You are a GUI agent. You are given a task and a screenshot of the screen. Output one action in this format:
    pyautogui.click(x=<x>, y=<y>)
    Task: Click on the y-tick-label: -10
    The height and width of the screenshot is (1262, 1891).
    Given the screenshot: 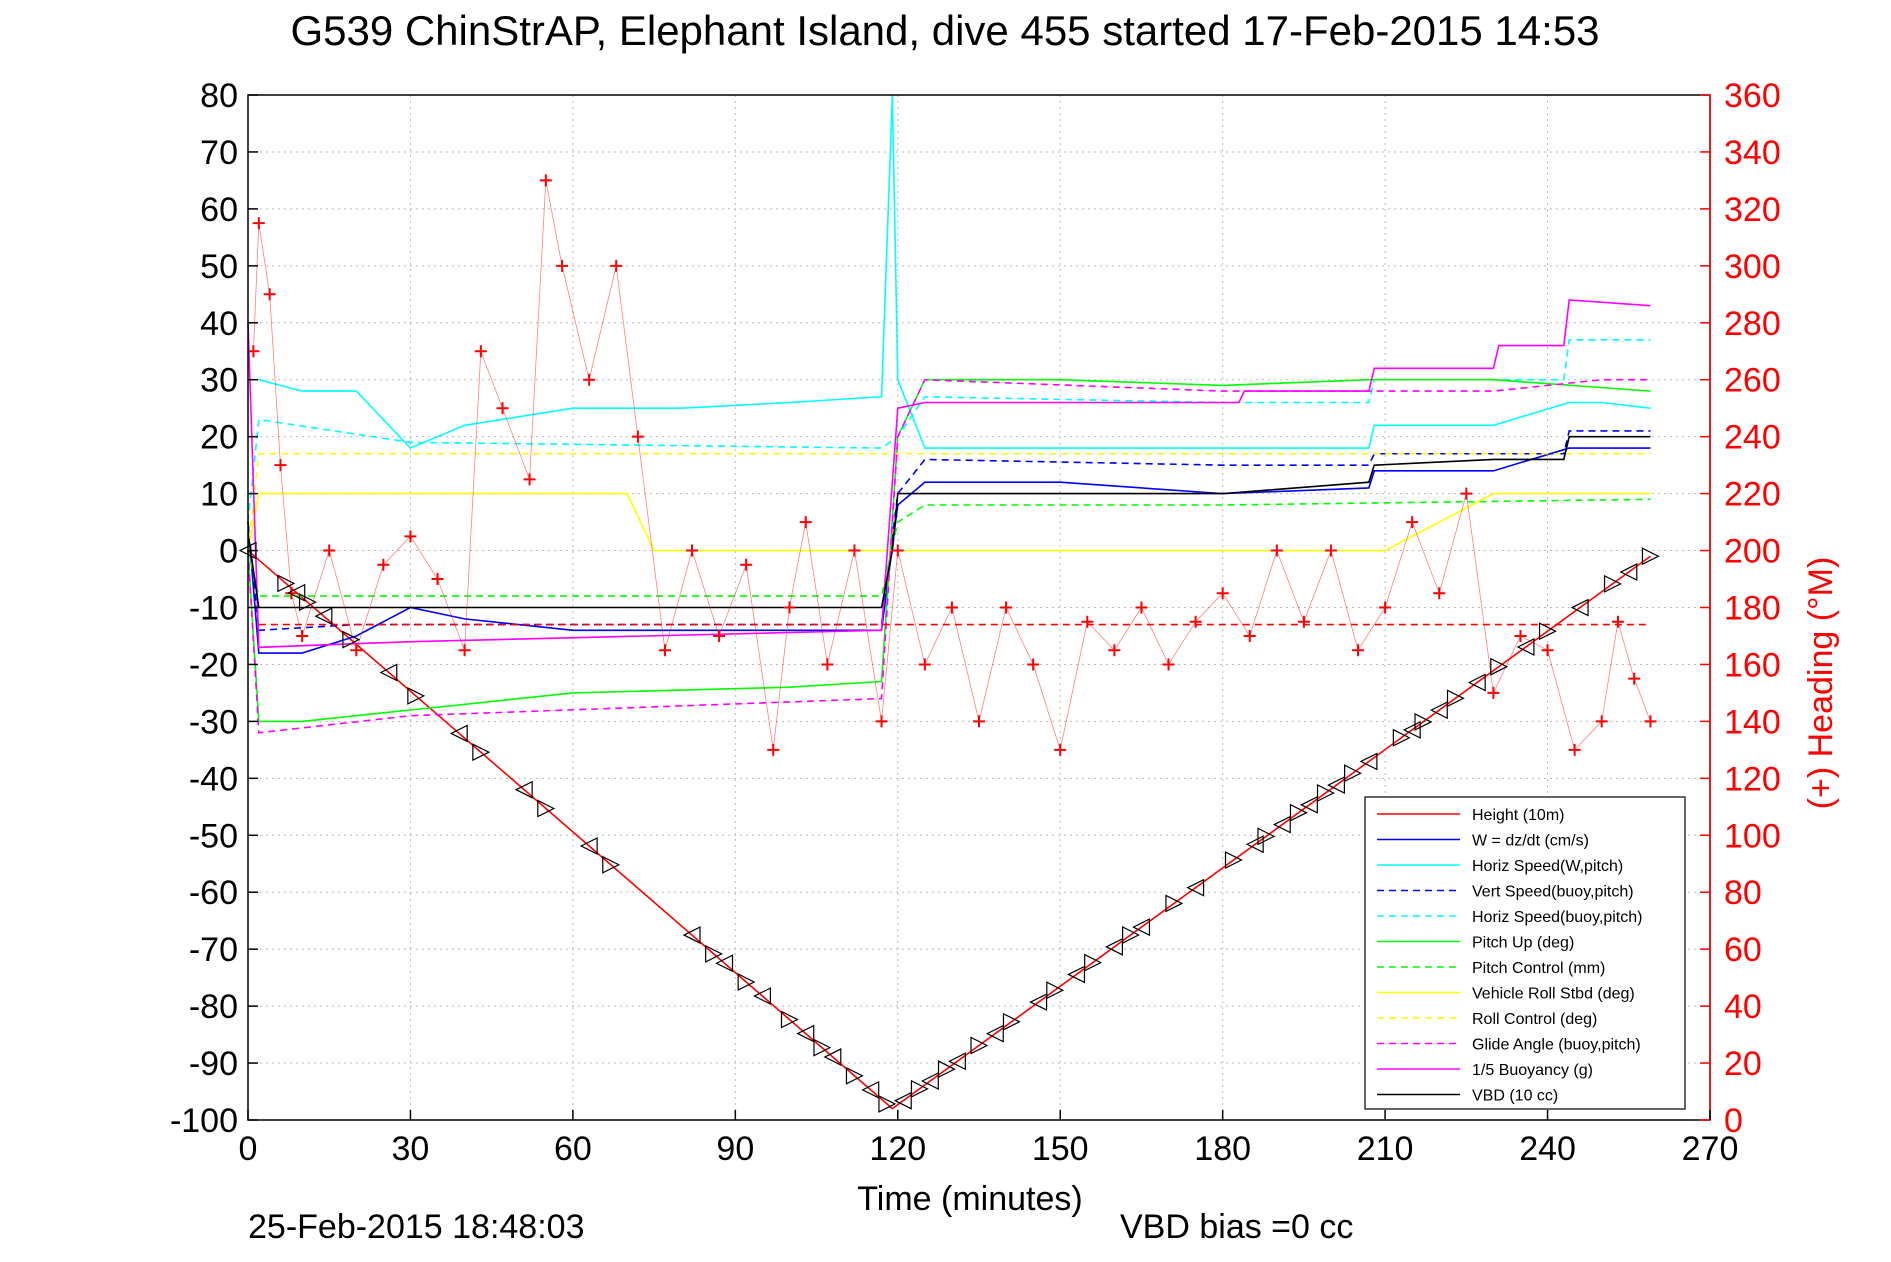 What is the action you would take?
    pyautogui.click(x=213, y=609)
    